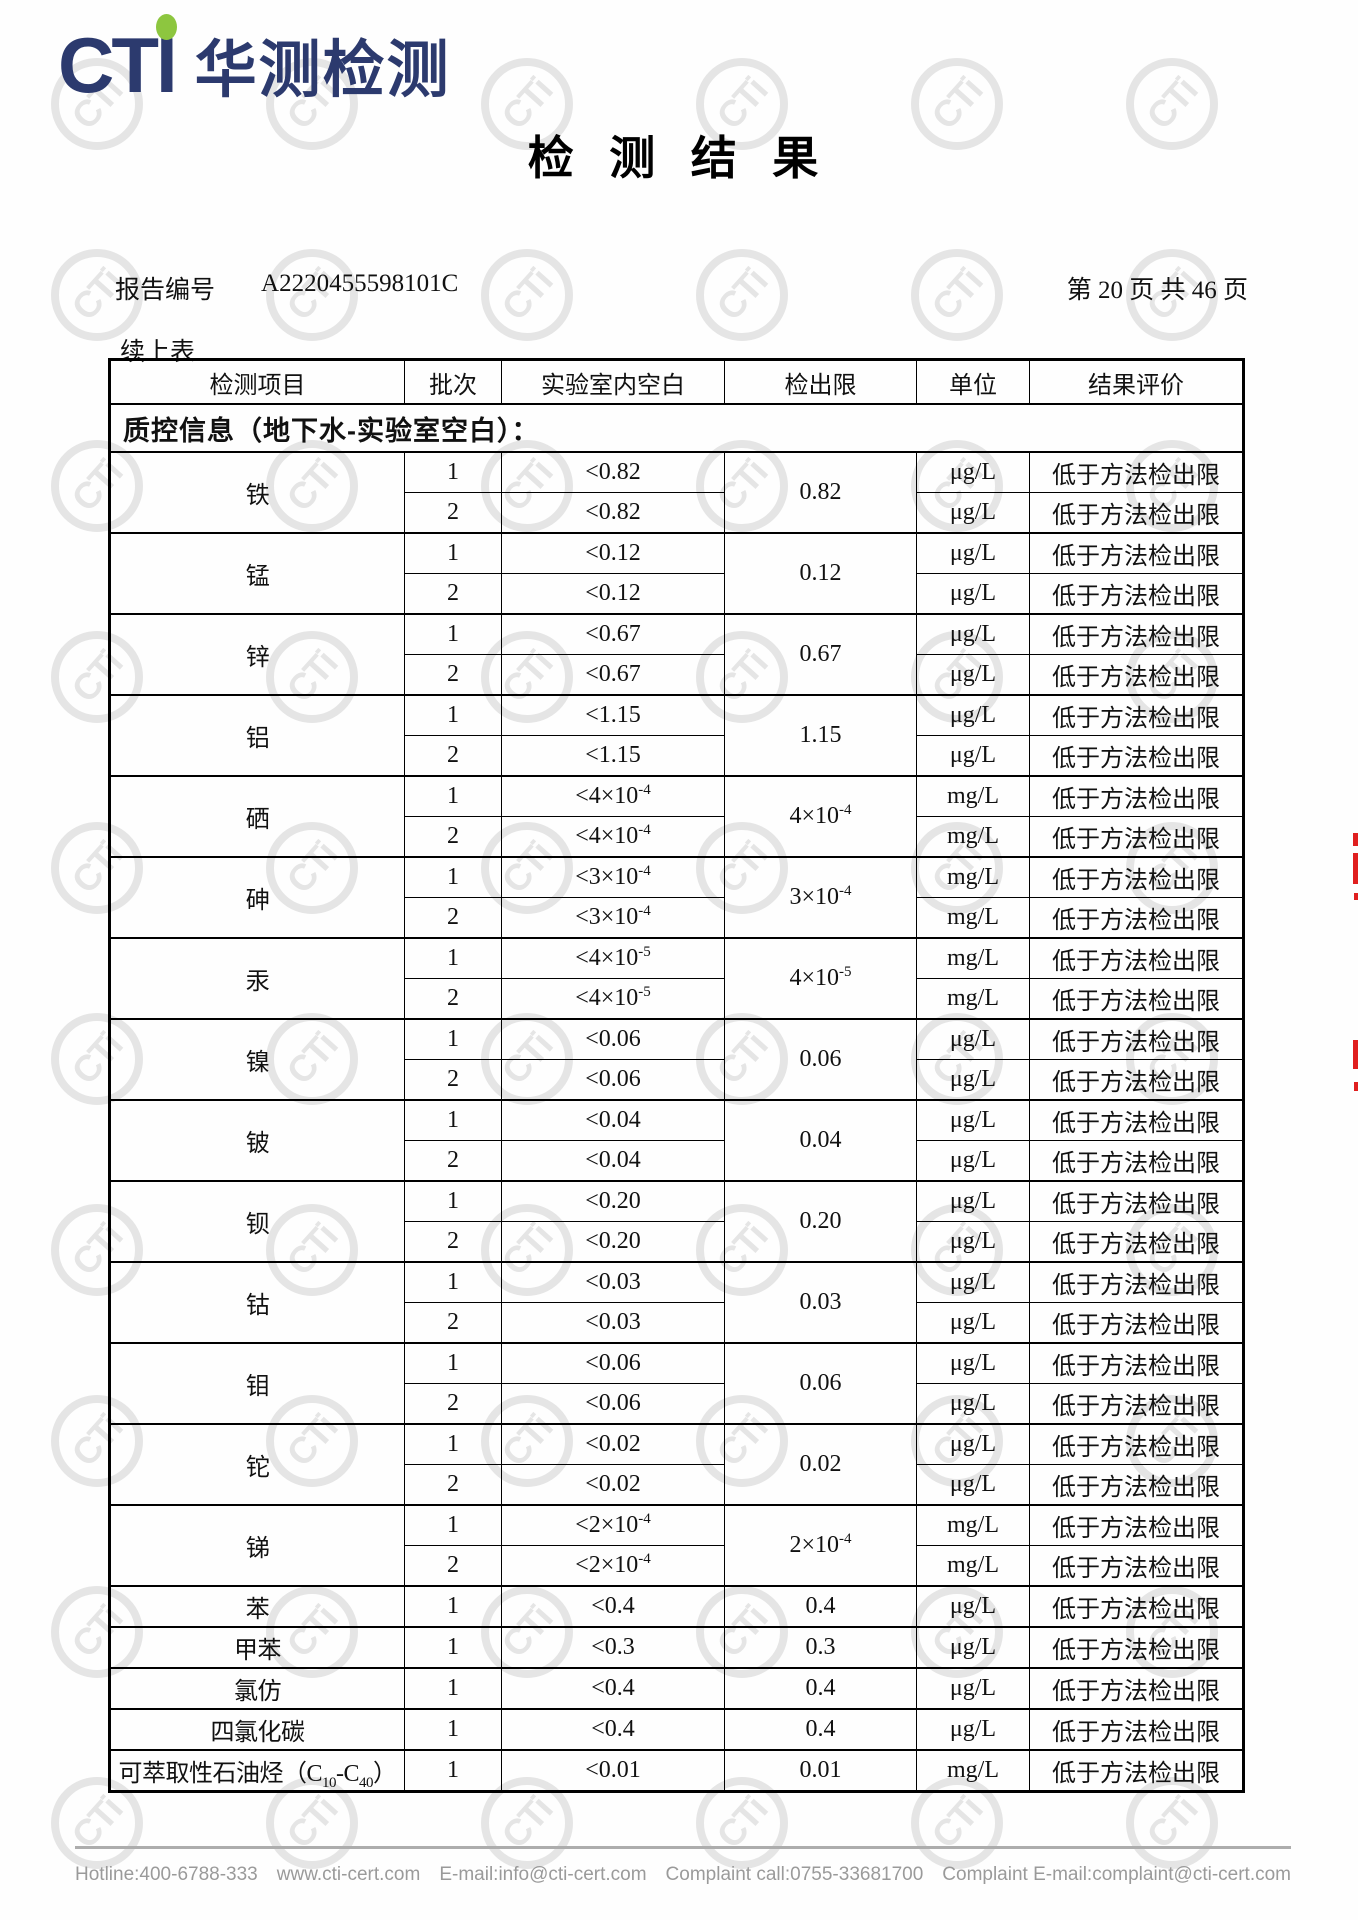  What do you see at coordinates (820, 654) in the screenshot?
I see `cell-detection-limit: 0.67` at bounding box center [820, 654].